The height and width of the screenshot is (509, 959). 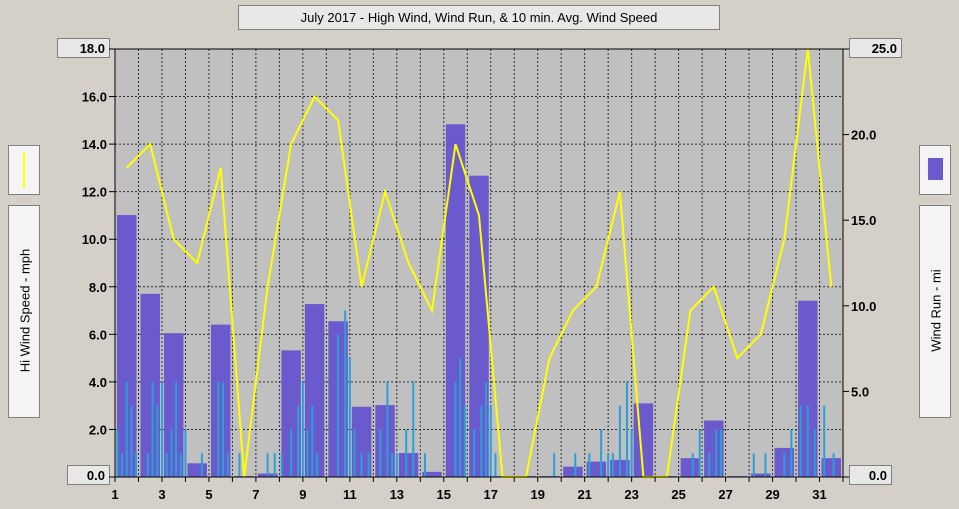 What do you see at coordinates (302, 494) in the screenshot?
I see `x-tick-label: 9` at bounding box center [302, 494].